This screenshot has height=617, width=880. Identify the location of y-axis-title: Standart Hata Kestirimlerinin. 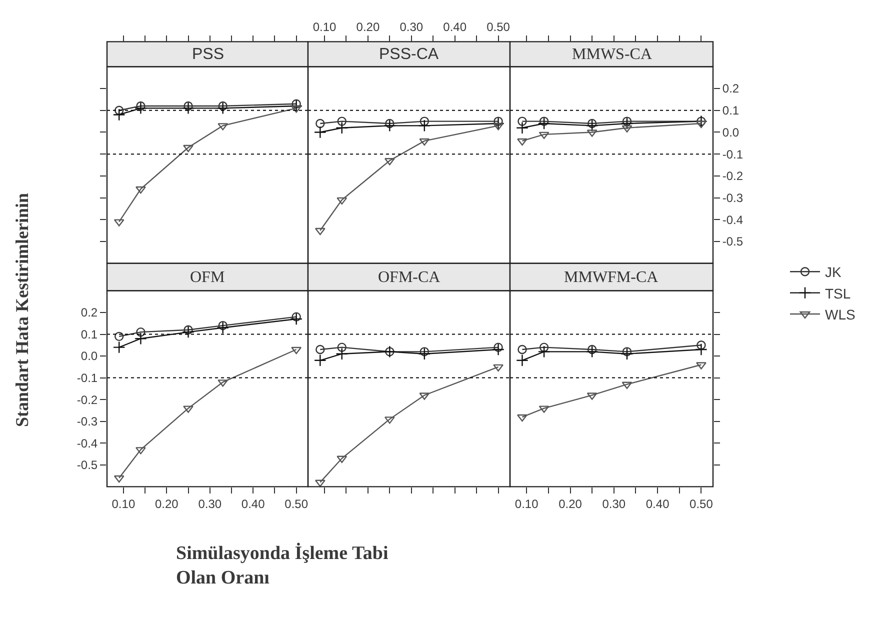
(22, 310).